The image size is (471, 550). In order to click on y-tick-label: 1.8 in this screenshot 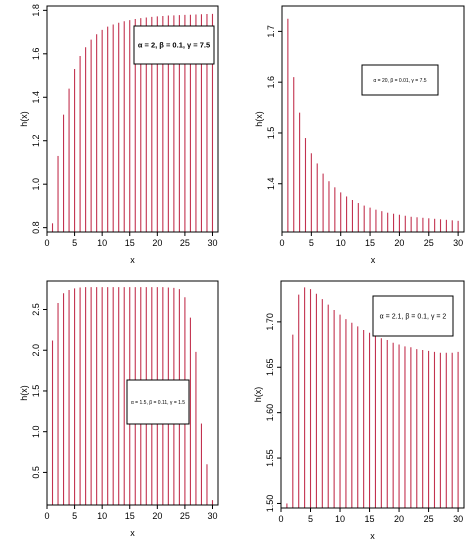, I will do `click(36, 10)`.